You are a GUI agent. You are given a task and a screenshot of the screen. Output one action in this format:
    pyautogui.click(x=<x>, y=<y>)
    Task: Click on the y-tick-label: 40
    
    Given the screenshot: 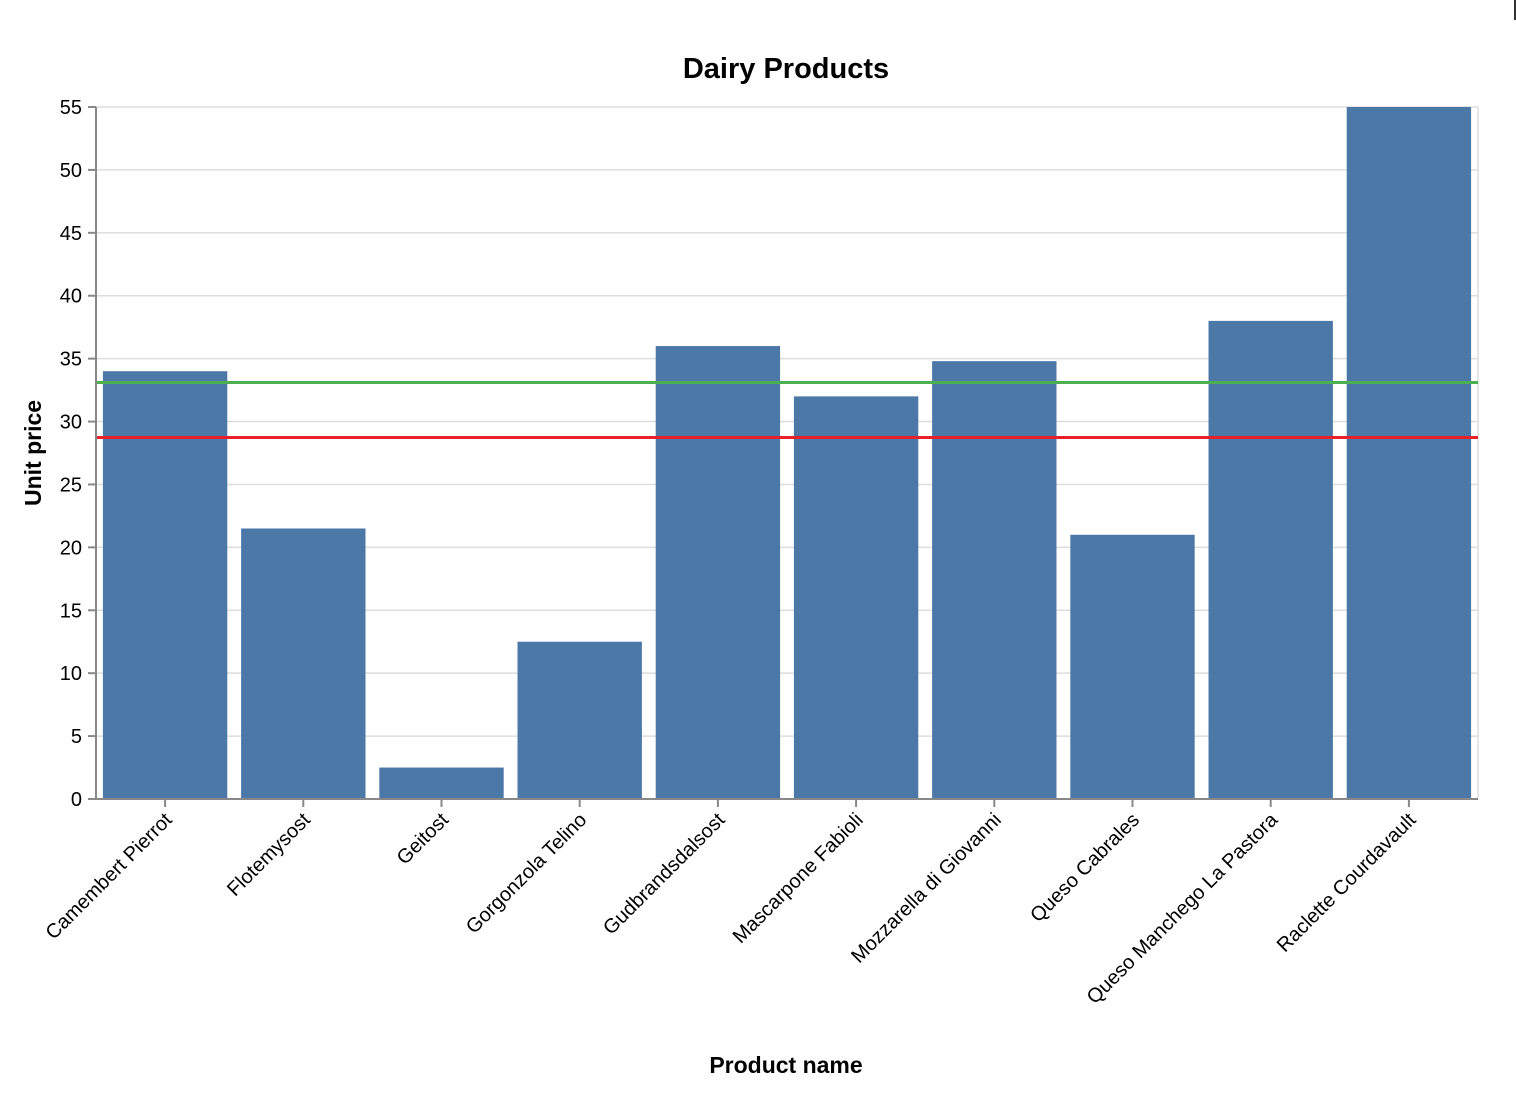 What is the action you would take?
    pyautogui.click(x=71, y=297)
    